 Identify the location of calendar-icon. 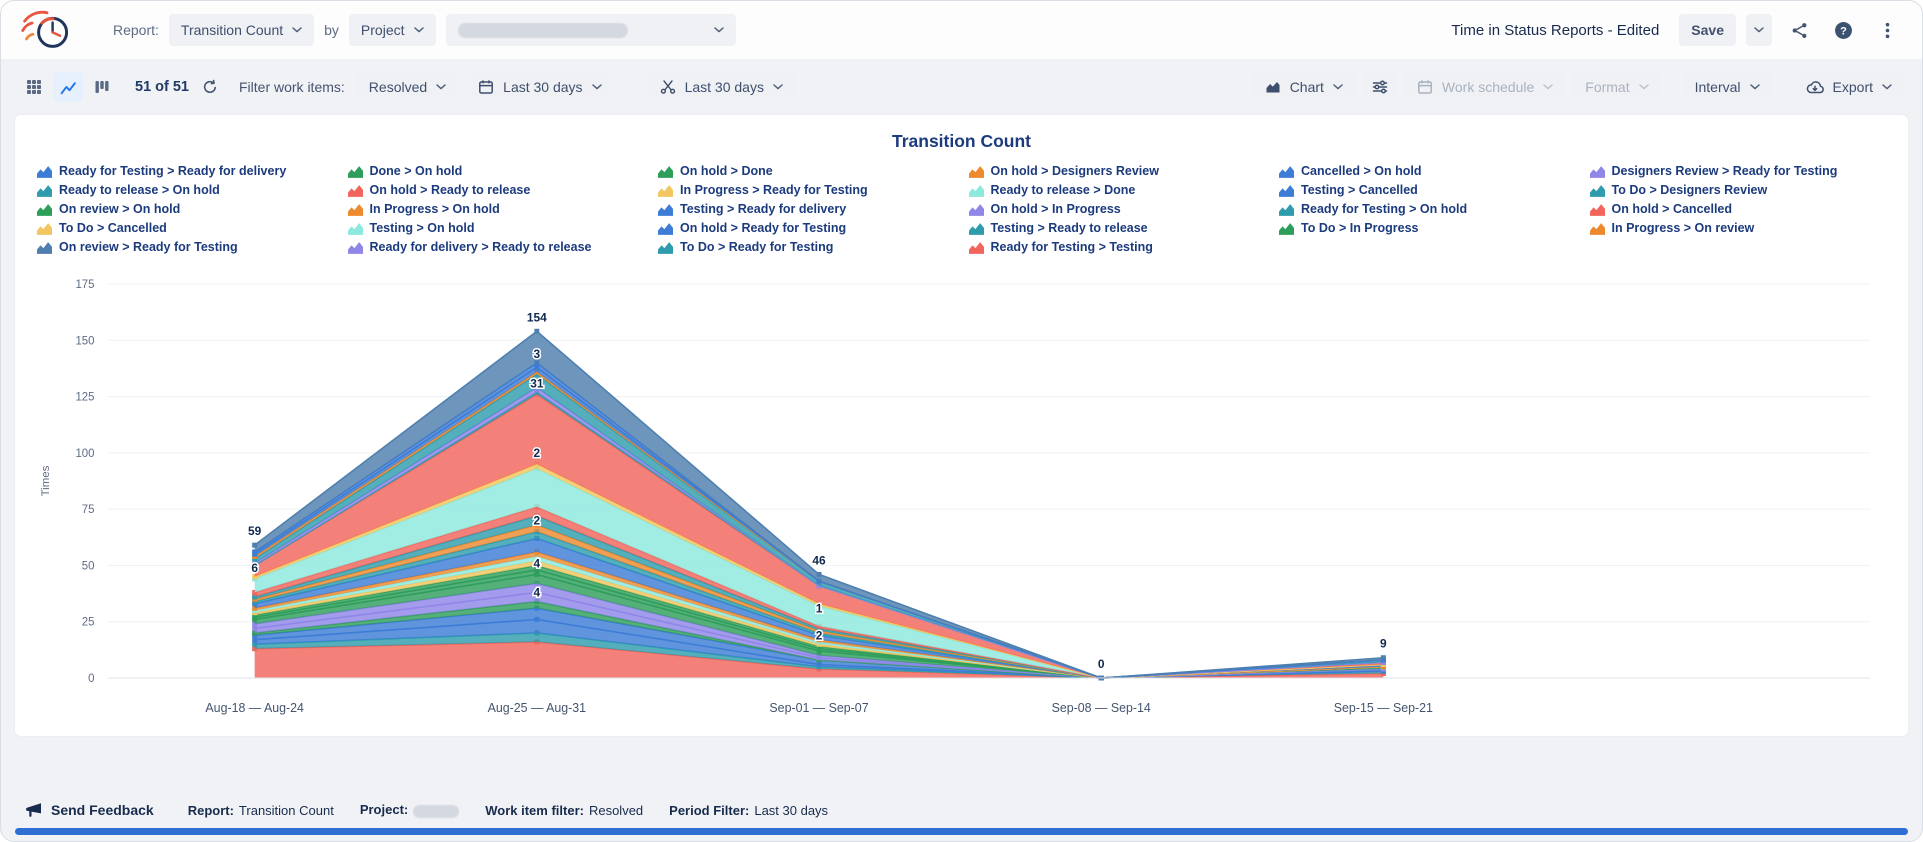
(486, 87).